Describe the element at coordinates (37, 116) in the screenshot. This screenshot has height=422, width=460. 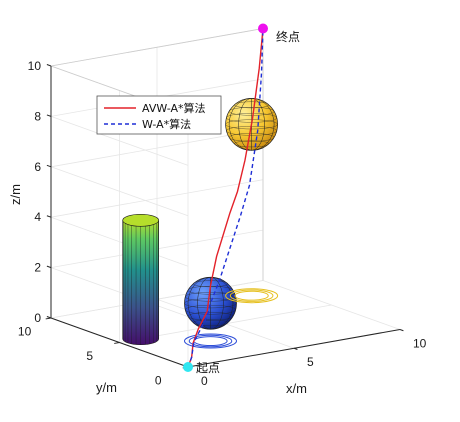
I see `z-tick-label: 8` at that location.